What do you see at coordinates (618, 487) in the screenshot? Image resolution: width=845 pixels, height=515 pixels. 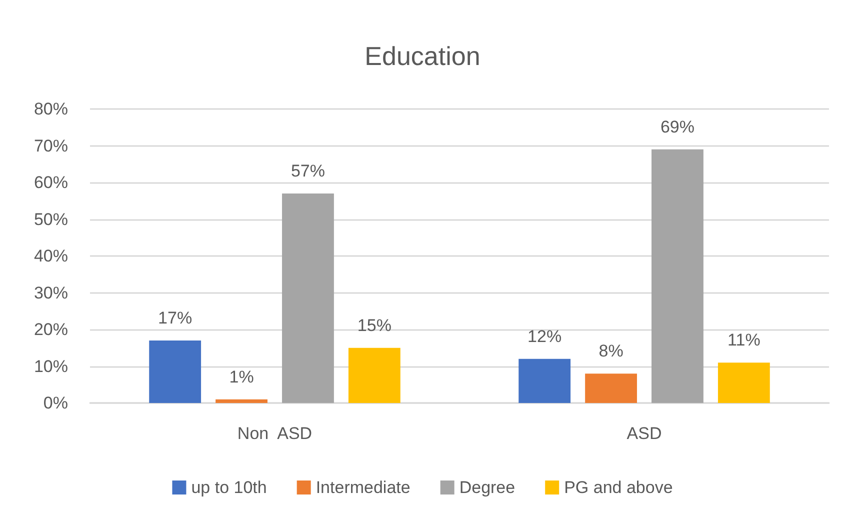 I see `legend-label: PG and above` at bounding box center [618, 487].